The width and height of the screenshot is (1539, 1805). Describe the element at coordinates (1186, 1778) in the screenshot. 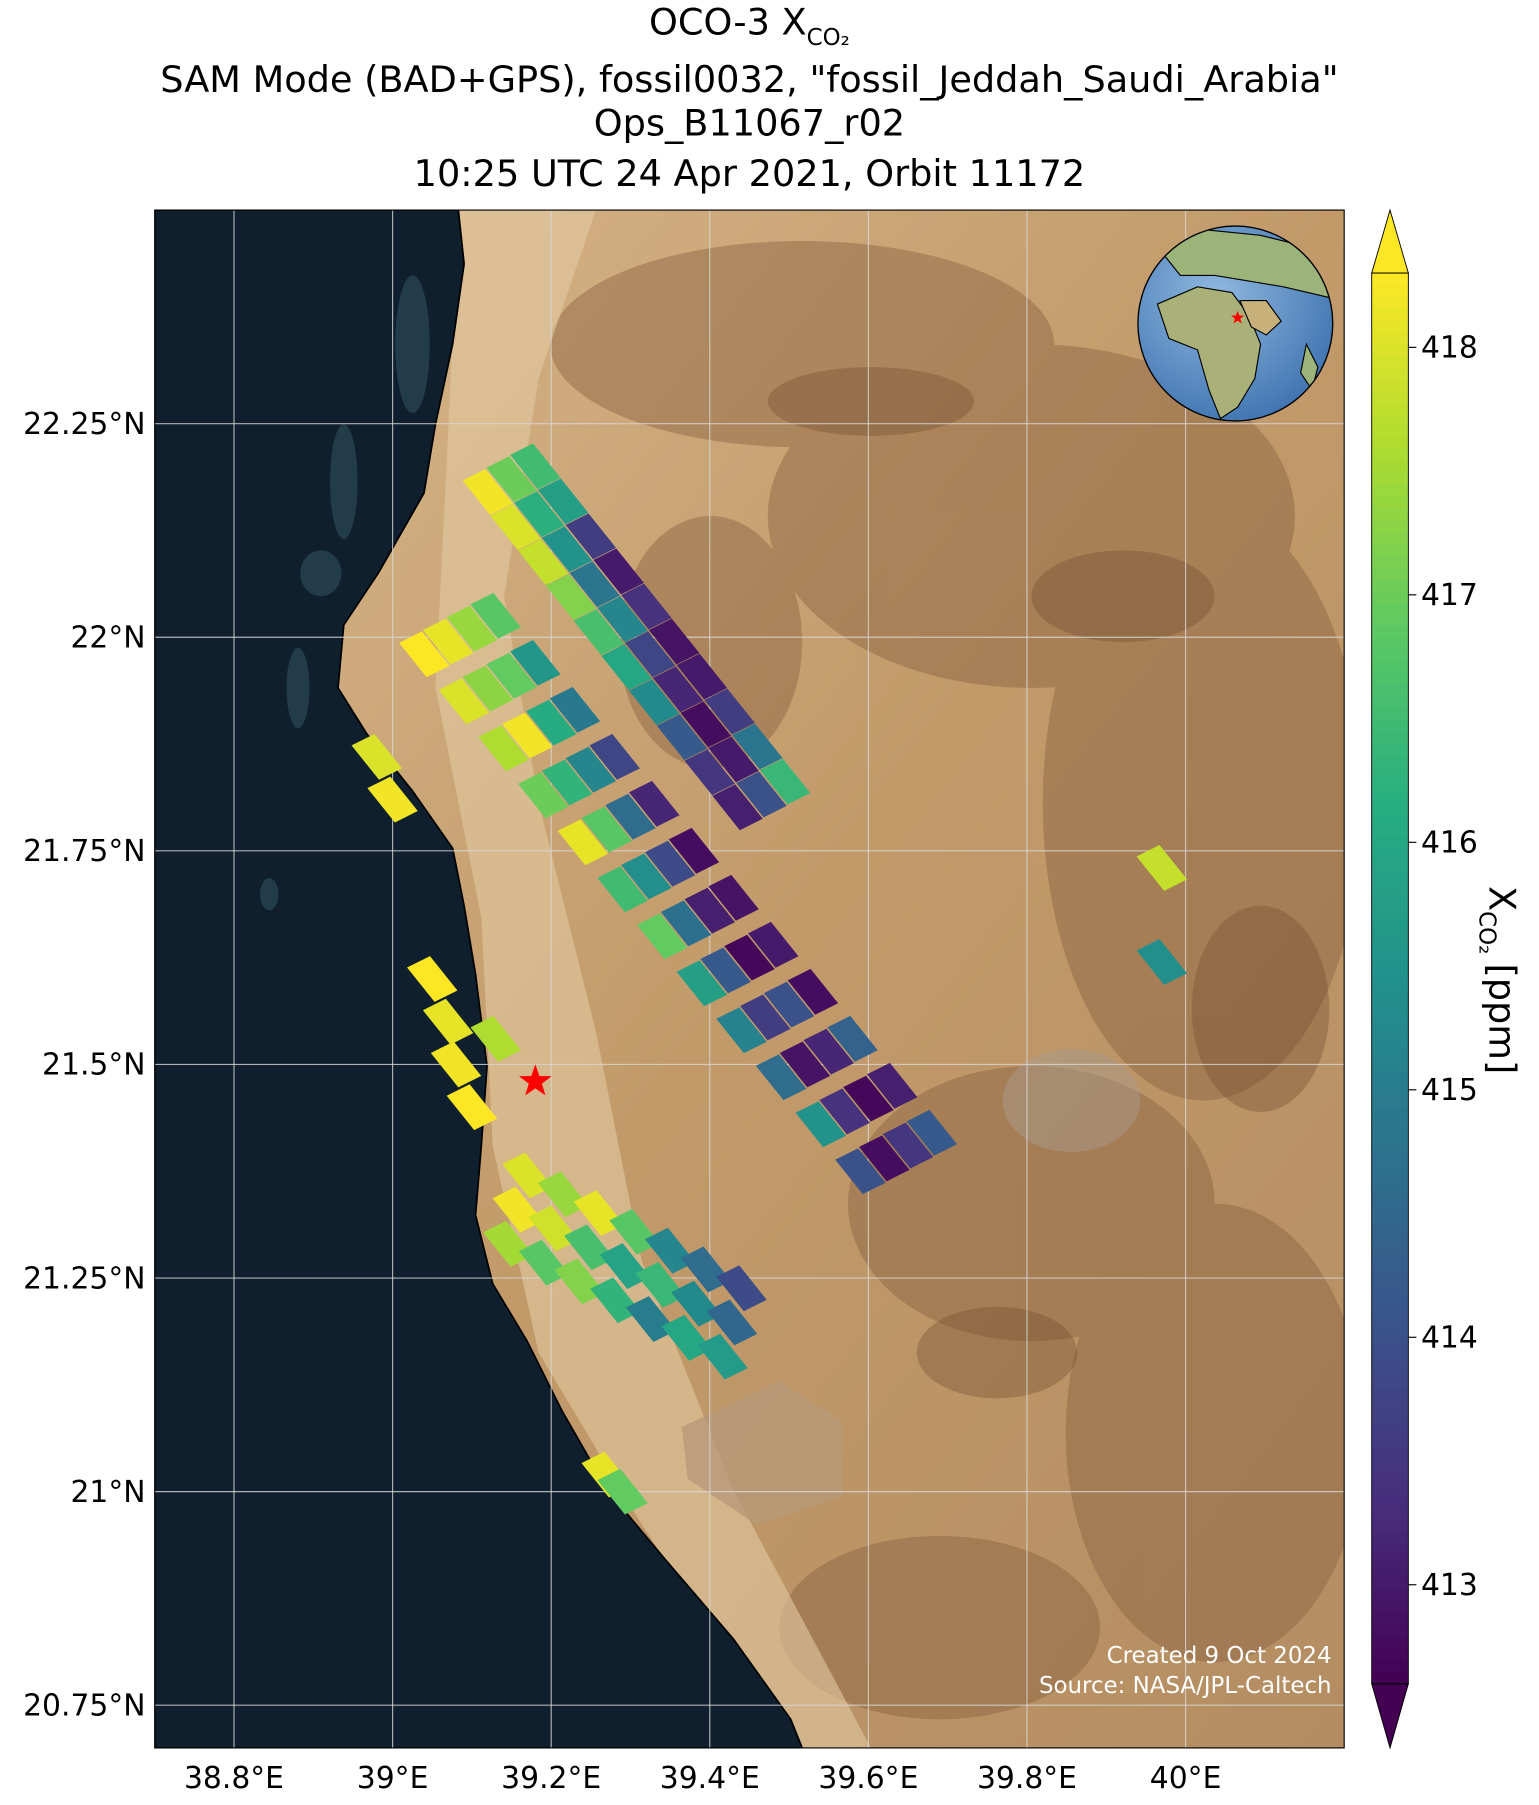

I see `x-tick-label: 40°E` at that location.